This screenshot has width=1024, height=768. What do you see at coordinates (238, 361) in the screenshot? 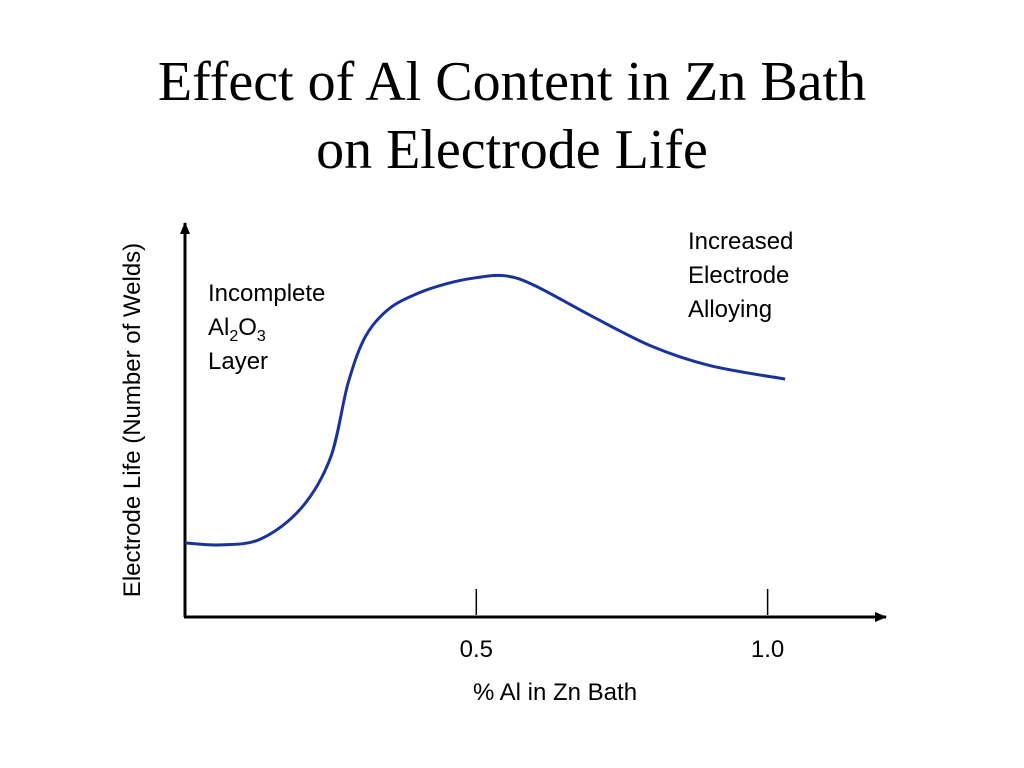
I see `annotation-line-layer: Layer` at bounding box center [238, 361].